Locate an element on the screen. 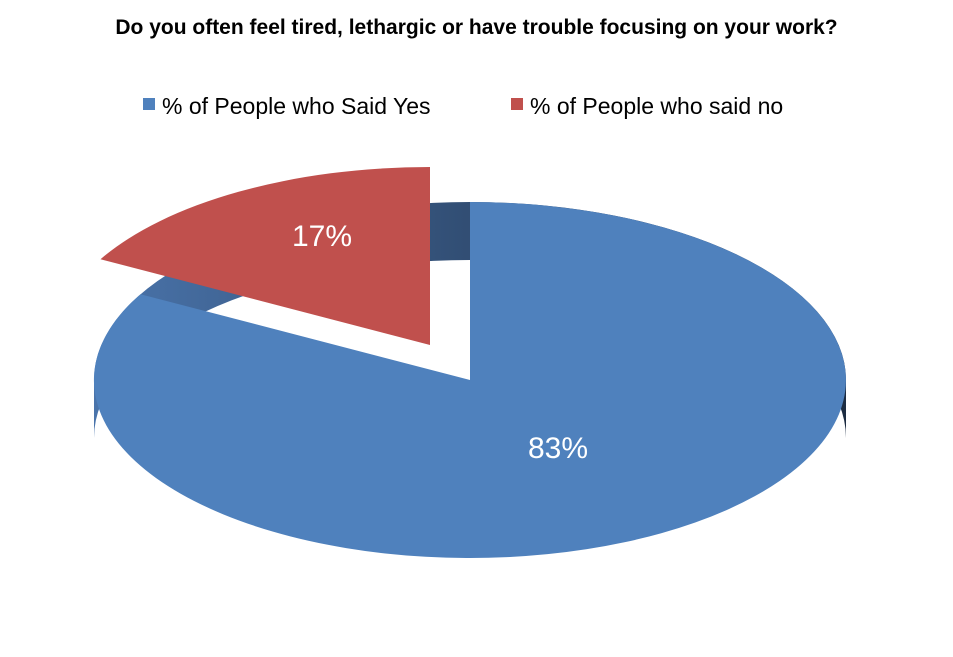 The height and width of the screenshot is (657, 953). legend-label-no: % of People who said no is located at coordinates (656, 106).